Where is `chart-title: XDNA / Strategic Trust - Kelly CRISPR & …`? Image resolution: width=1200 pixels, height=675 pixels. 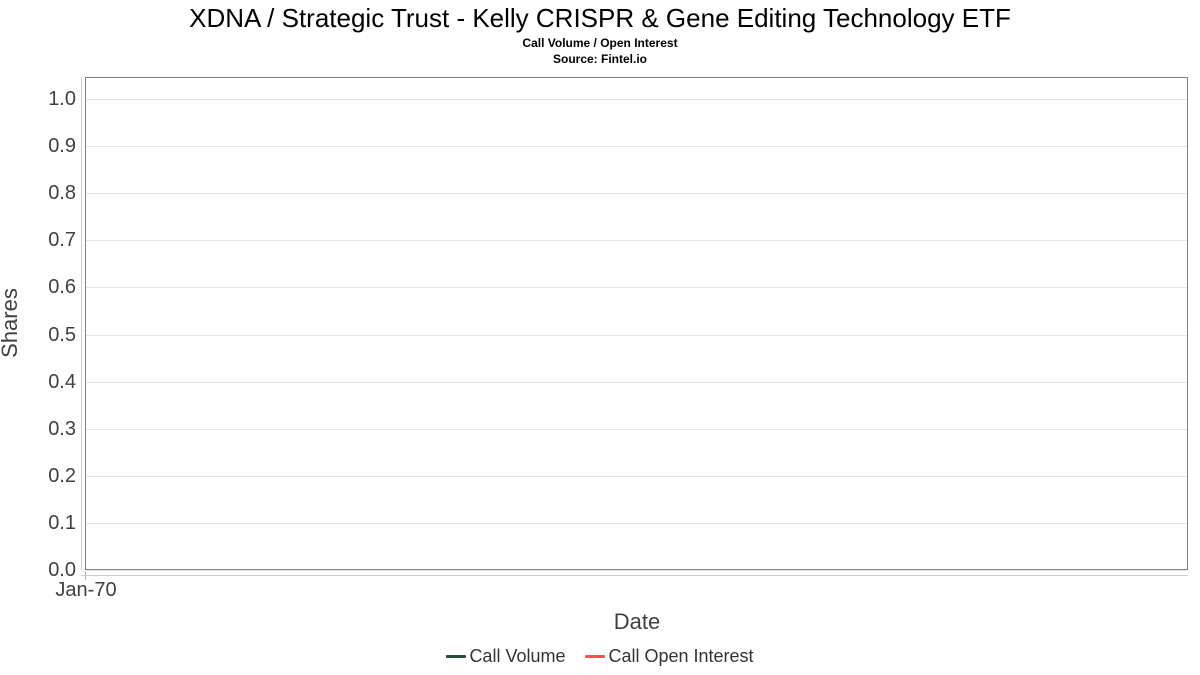 chart-title: XDNA / Strategic Trust - Kelly CRISPR & … is located at coordinates (600, 18).